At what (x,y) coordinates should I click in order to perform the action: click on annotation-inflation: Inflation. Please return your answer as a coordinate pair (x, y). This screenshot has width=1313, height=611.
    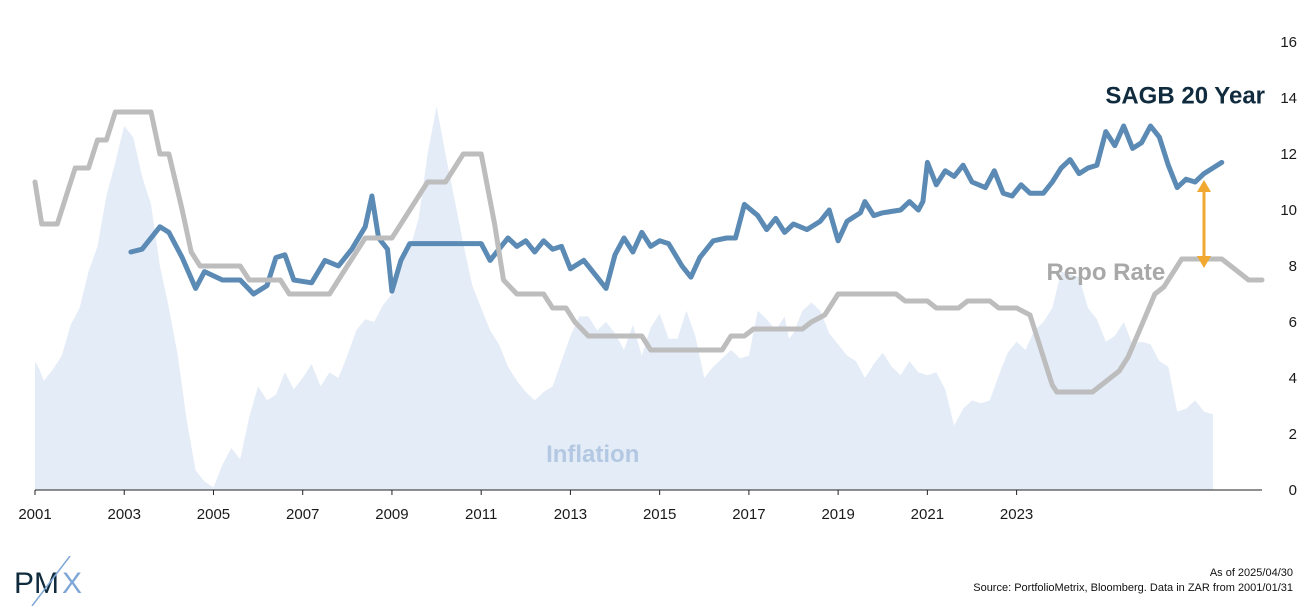
    Looking at the image, I should click on (592, 454).